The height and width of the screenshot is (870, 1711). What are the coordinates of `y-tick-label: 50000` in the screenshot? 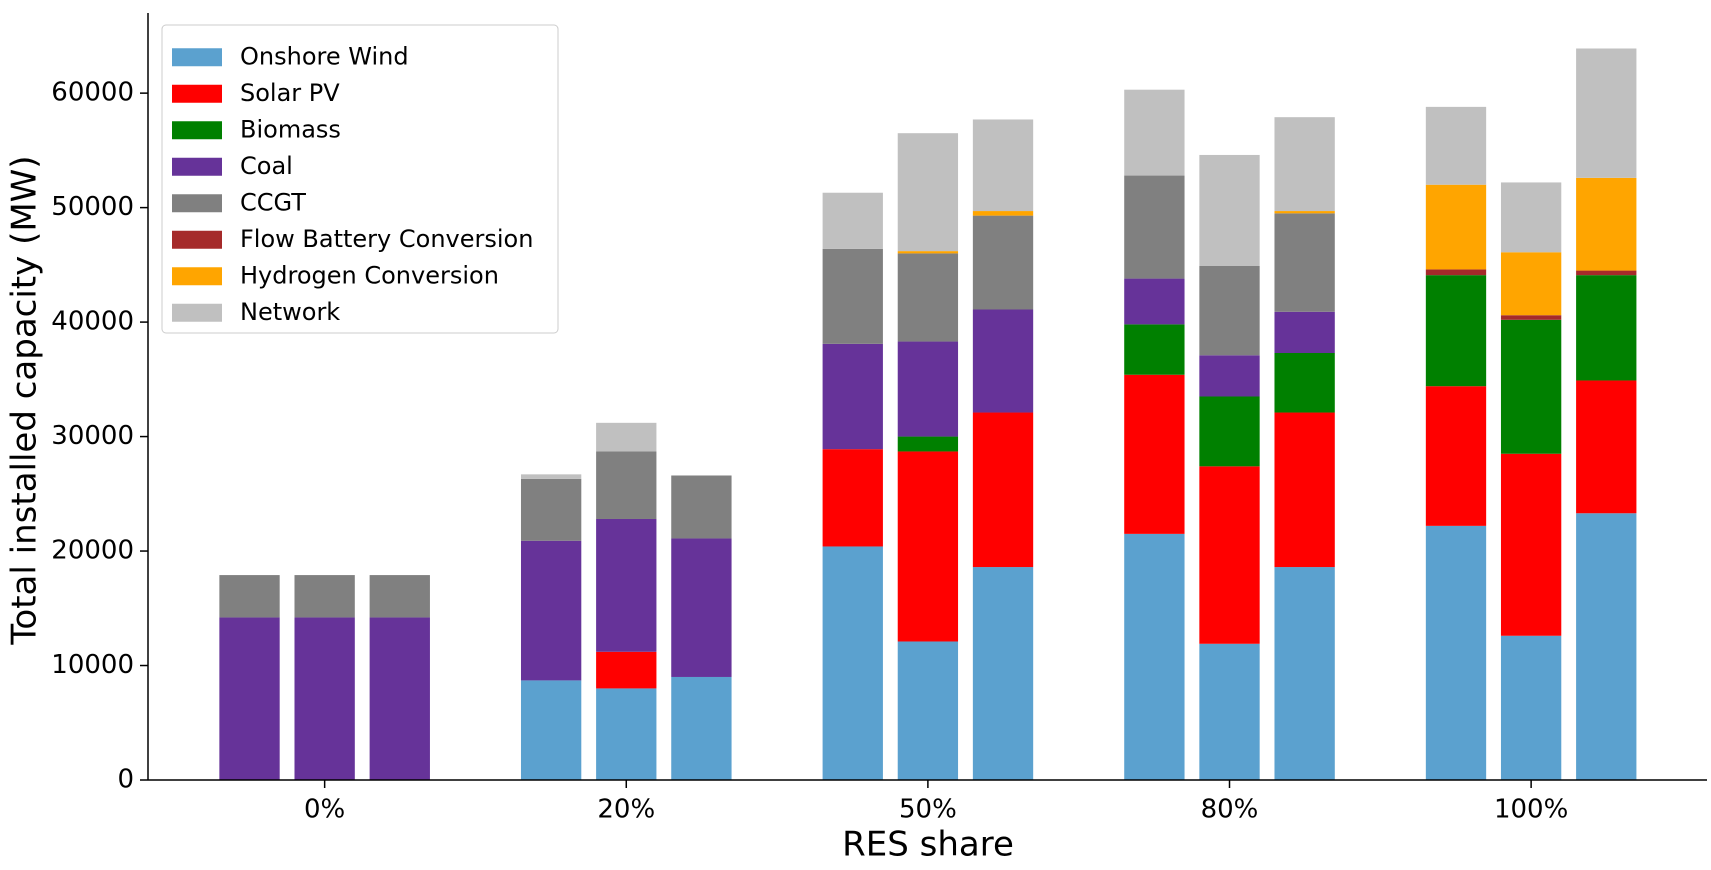 It's located at (92, 207).